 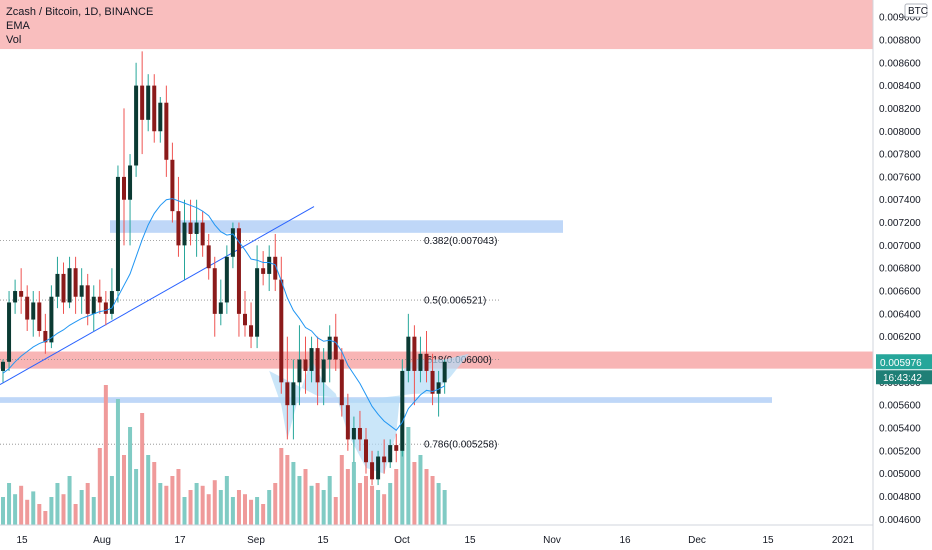 I want to click on price-tag, so click(x=904, y=362).